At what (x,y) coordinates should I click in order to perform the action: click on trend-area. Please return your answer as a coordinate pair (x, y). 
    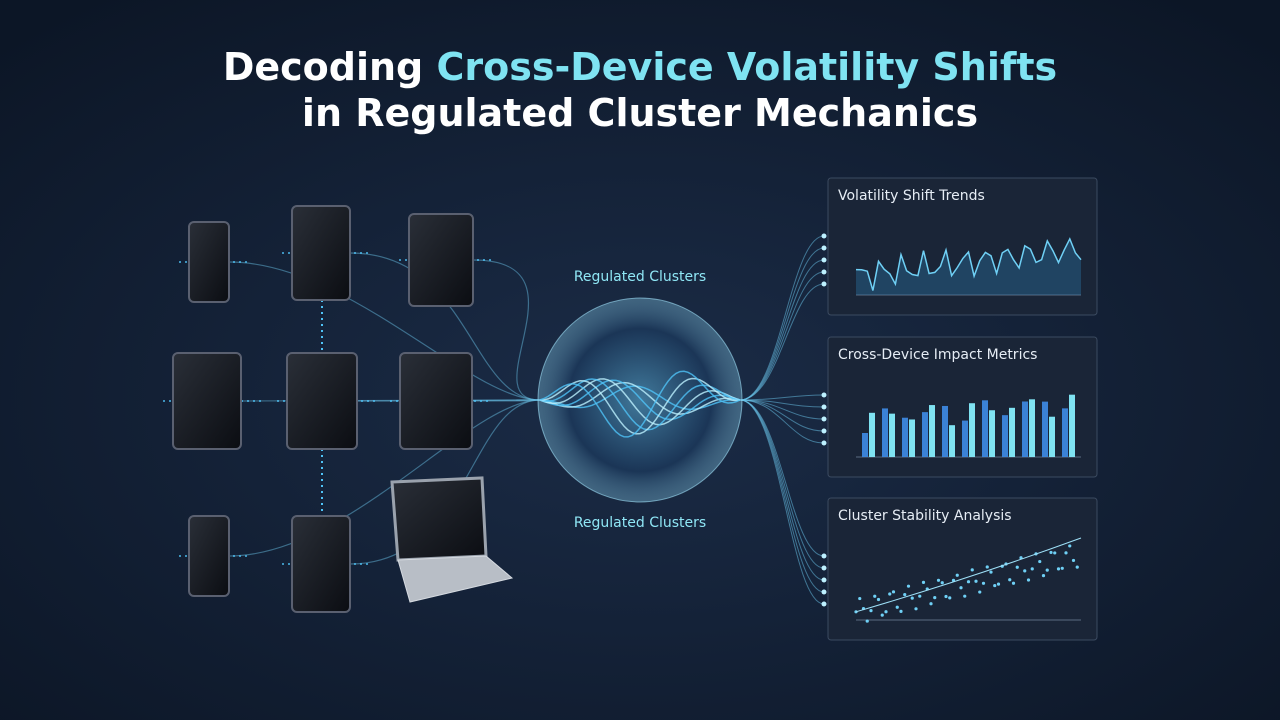
    Looking at the image, I should click on (968, 266).